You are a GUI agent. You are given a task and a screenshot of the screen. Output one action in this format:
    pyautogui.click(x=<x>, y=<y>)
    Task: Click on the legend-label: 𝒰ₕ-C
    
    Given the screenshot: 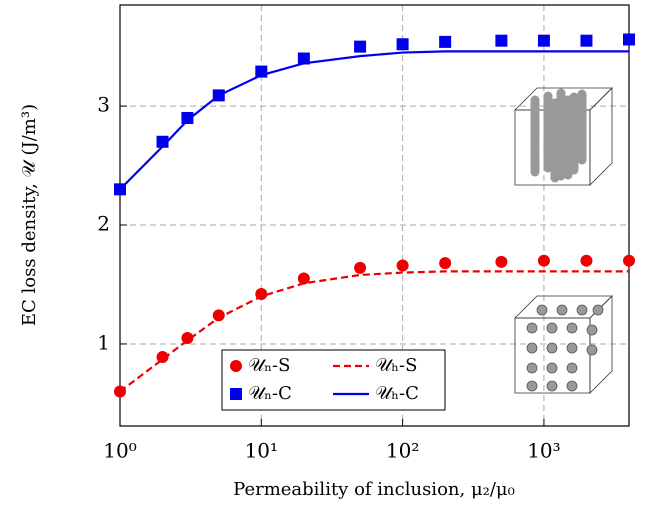 What is the action you would take?
    pyautogui.click(x=397, y=393)
    